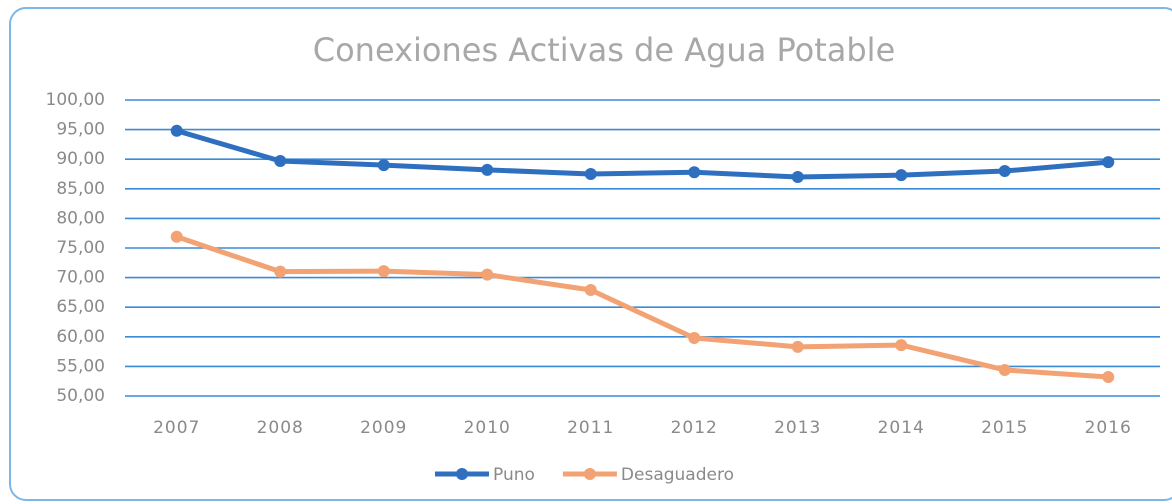 The width and height of the screenshot is (1172, 504). Describe the element at coordinates (694, 428) in the screenshot. I see `x-tick-label: 2012` at that location.